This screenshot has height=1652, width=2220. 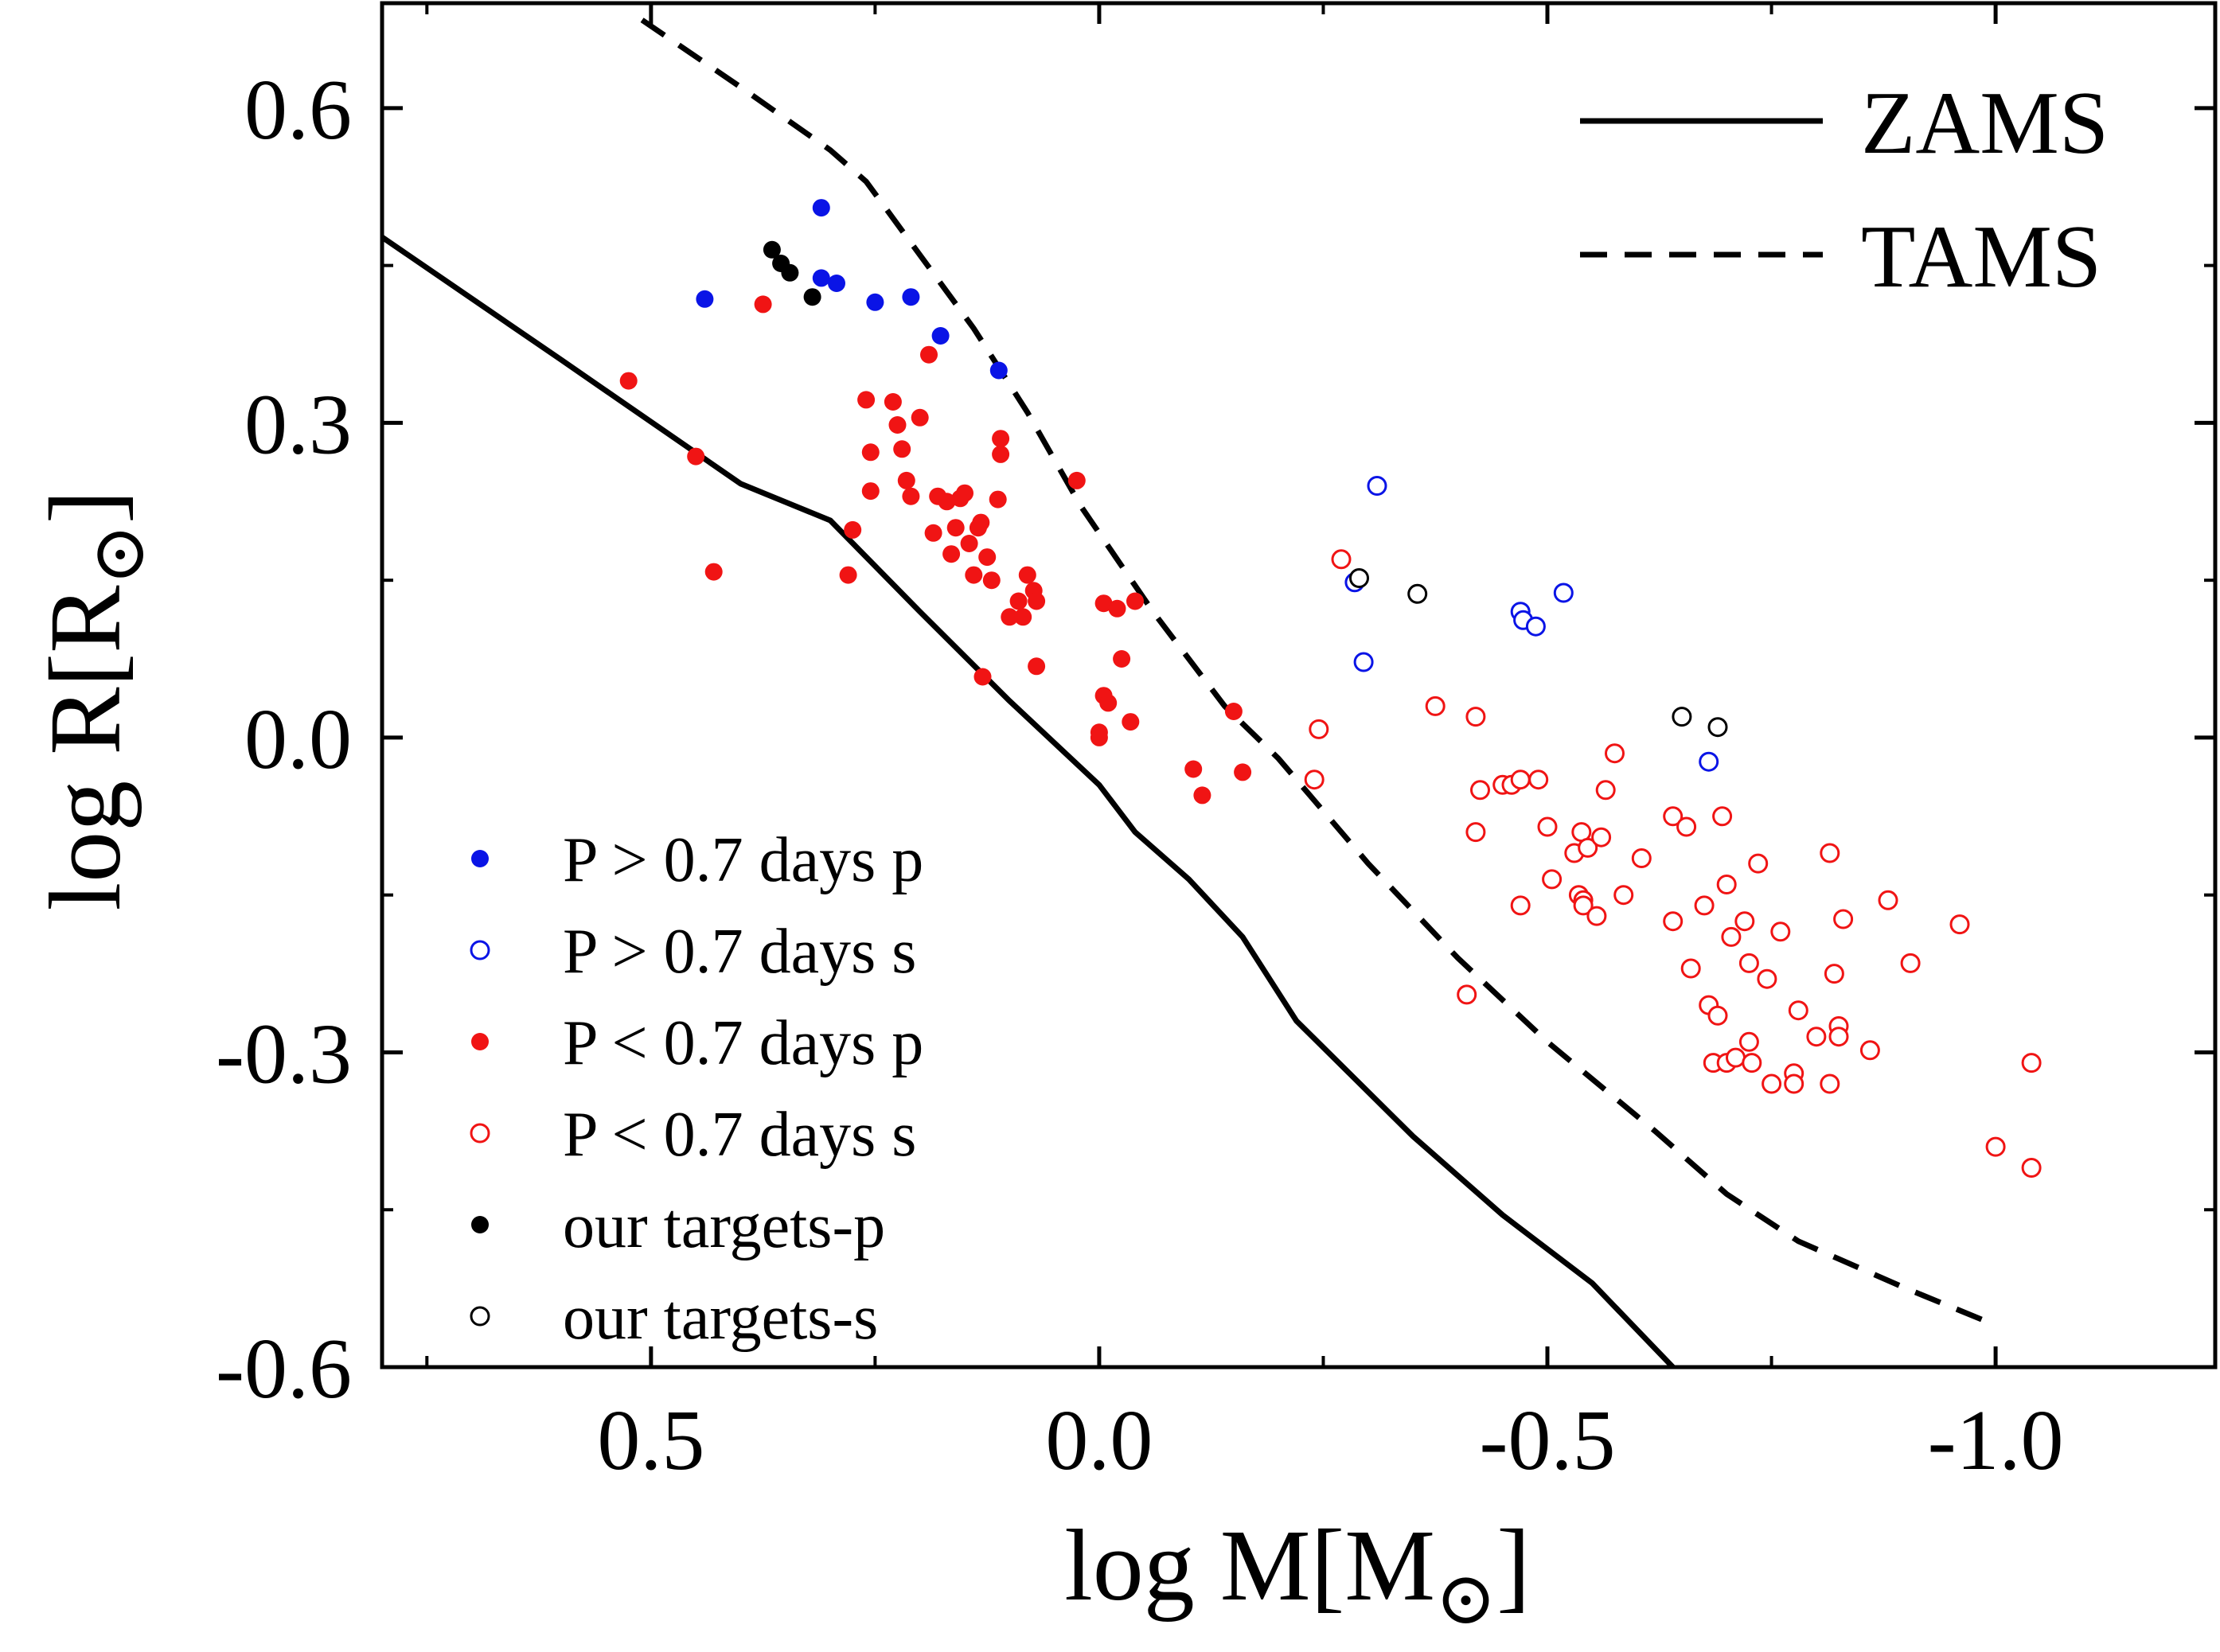 What do you see at coordinates (1548, 1440) in the screenshot?
I see `x-tick-label: -0.5` at bounding box center [1548, 1440].